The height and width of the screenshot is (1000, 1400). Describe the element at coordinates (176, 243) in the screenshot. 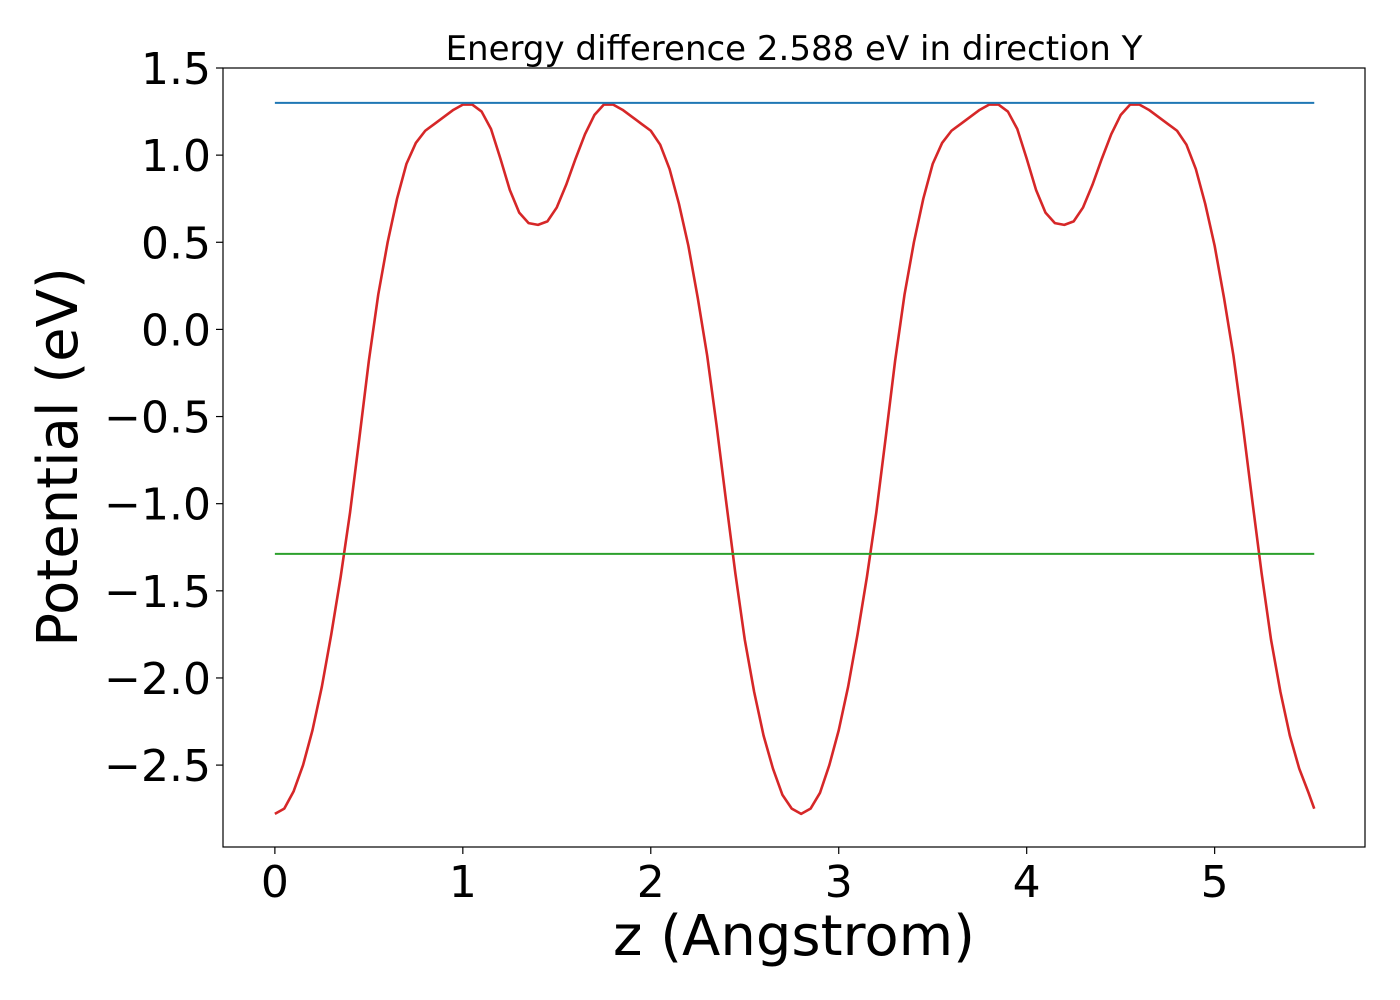

I see `y-tick-label: 0.5` at that location.